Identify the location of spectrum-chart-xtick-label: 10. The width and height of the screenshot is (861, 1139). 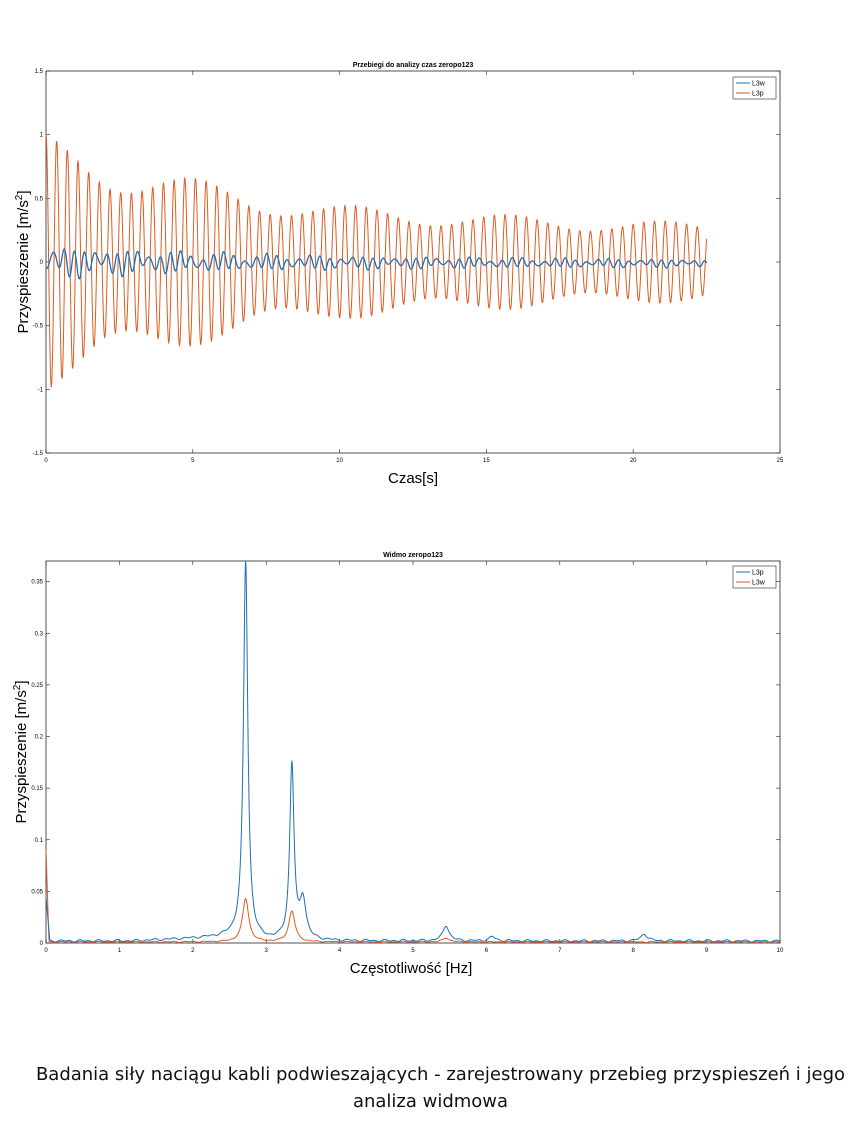
(780, 951).